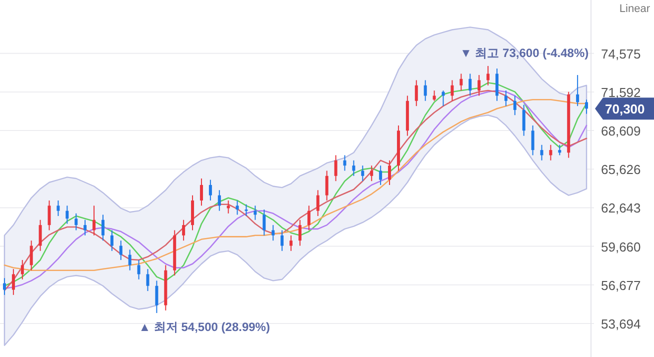 This screenshot has width=654, height=357. Describe the element at coordinates (621, 324) in the screenshot. I see `y-tick-label: 53,694` at that location.